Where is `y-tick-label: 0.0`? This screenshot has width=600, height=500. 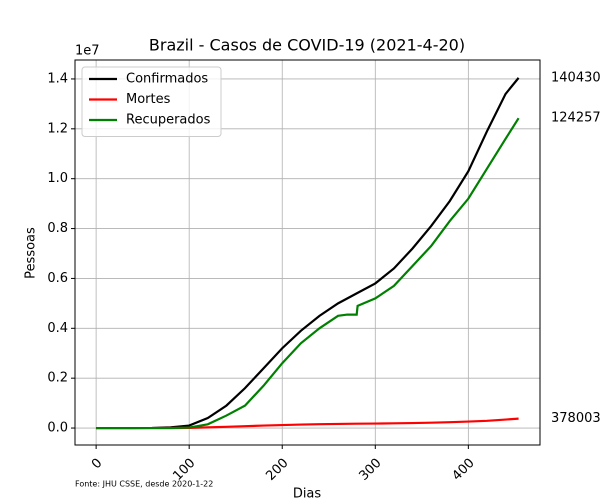 y-tick-label: 0.0 is located at coordinates (57, 428).